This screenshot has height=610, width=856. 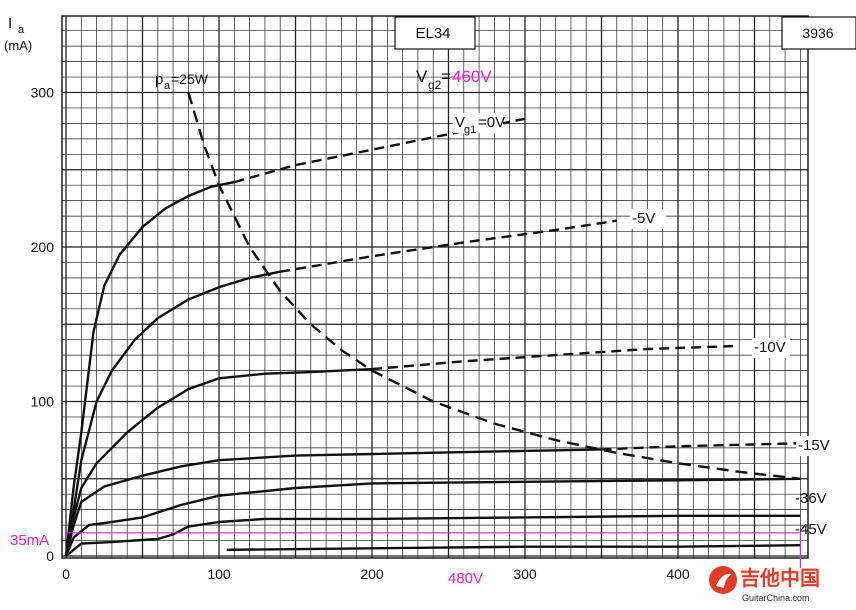 What do you see at coordinates (21, 30) in the screenshot?
I see `y-axis-label-sub: a` at bounding box center [21, 30].